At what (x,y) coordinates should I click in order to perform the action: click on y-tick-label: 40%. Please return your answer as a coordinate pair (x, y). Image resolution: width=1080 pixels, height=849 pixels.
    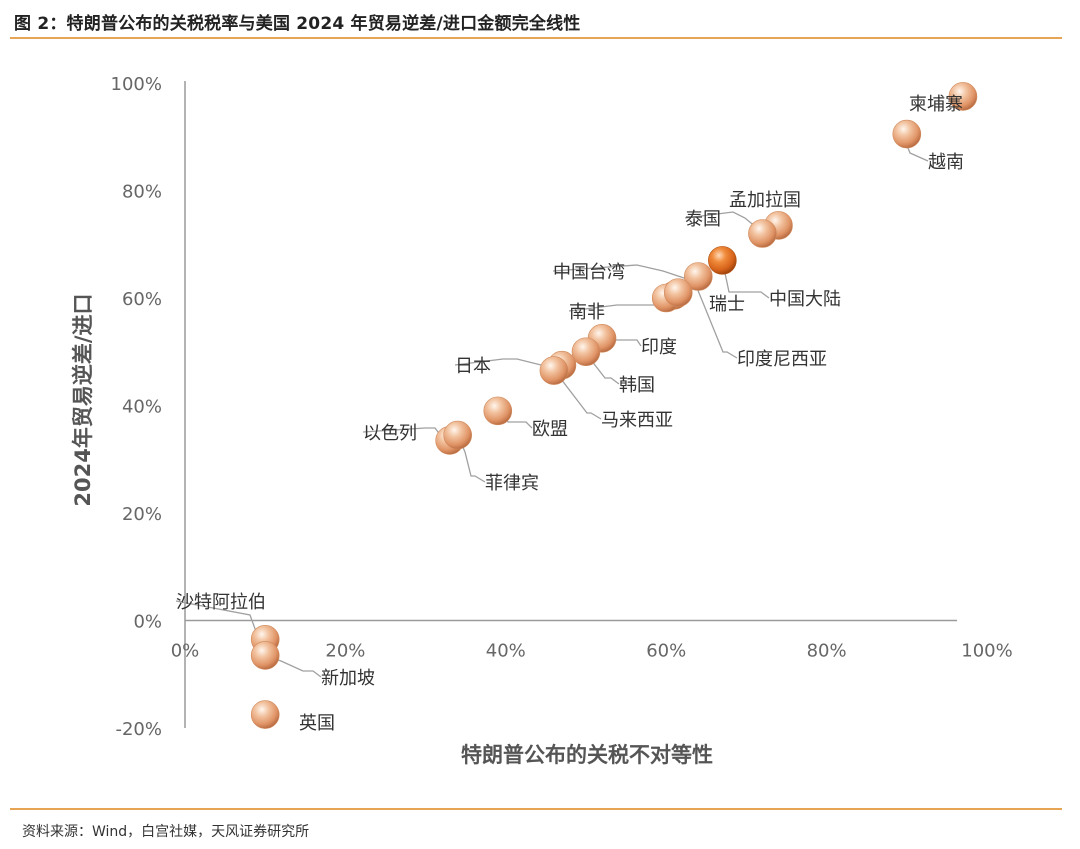
    Looking at the image, I should click on (142, 407).